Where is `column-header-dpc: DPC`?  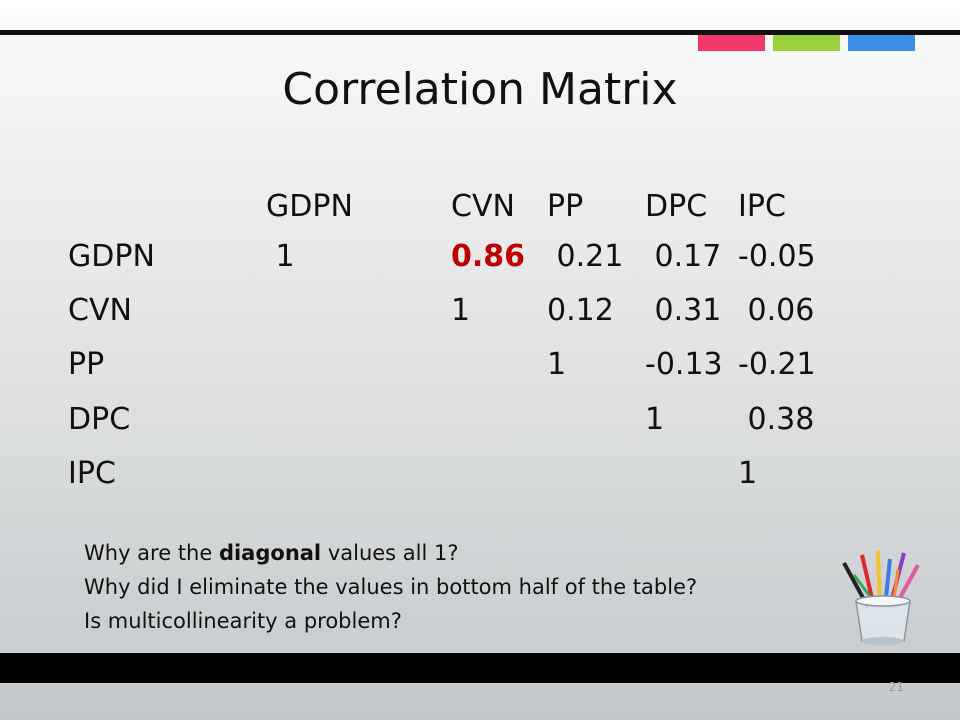 column-header-dpc: DPC is located at coordinates (676, 206).